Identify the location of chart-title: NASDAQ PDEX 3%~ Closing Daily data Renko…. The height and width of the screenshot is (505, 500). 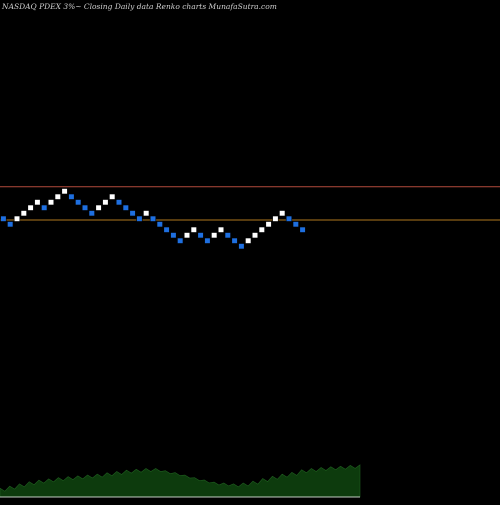
(139, 6).